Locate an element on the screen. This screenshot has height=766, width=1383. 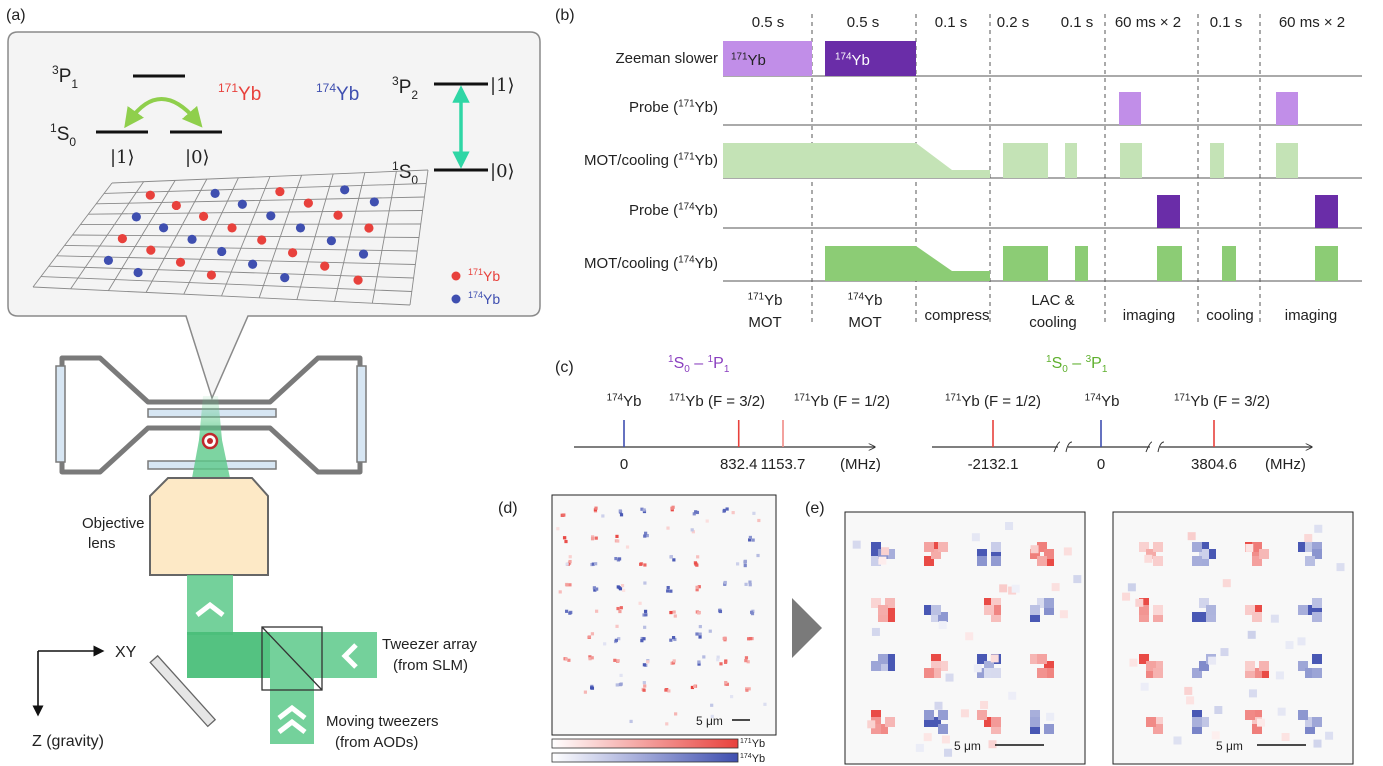
beam-splitter-cube is located at coordinates (292, 658).